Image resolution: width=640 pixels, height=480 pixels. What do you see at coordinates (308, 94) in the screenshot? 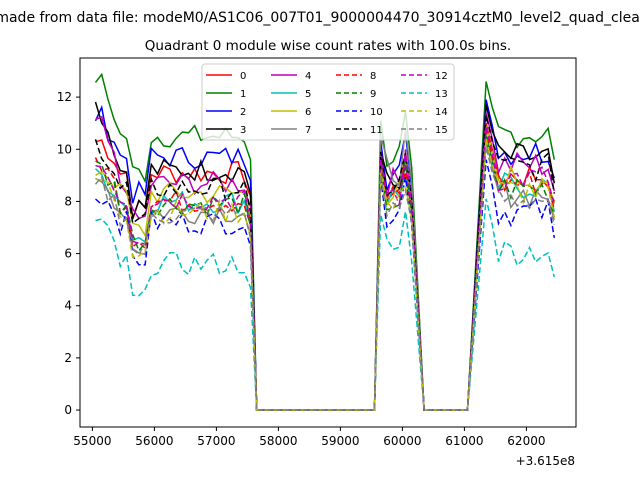
I see `legend-label-5: 5` at bounding box center [308, 94].